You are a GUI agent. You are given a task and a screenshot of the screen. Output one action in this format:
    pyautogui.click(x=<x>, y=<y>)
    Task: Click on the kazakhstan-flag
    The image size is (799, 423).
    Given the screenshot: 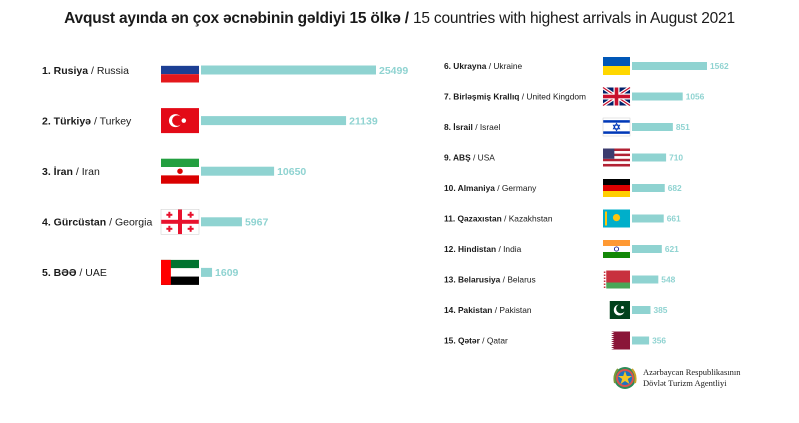 What is the action you would take?
    pyautogui.click(x=616, y=218)
    